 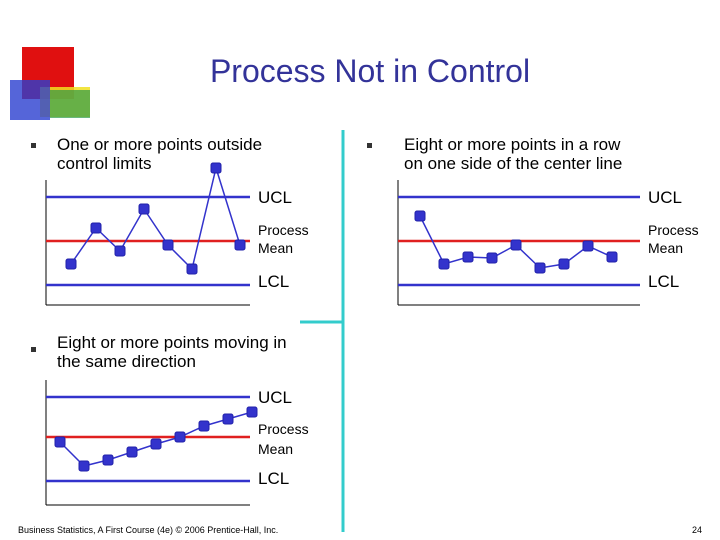 I want to click on bullet-text: control limits, so click(x=104, y=163).